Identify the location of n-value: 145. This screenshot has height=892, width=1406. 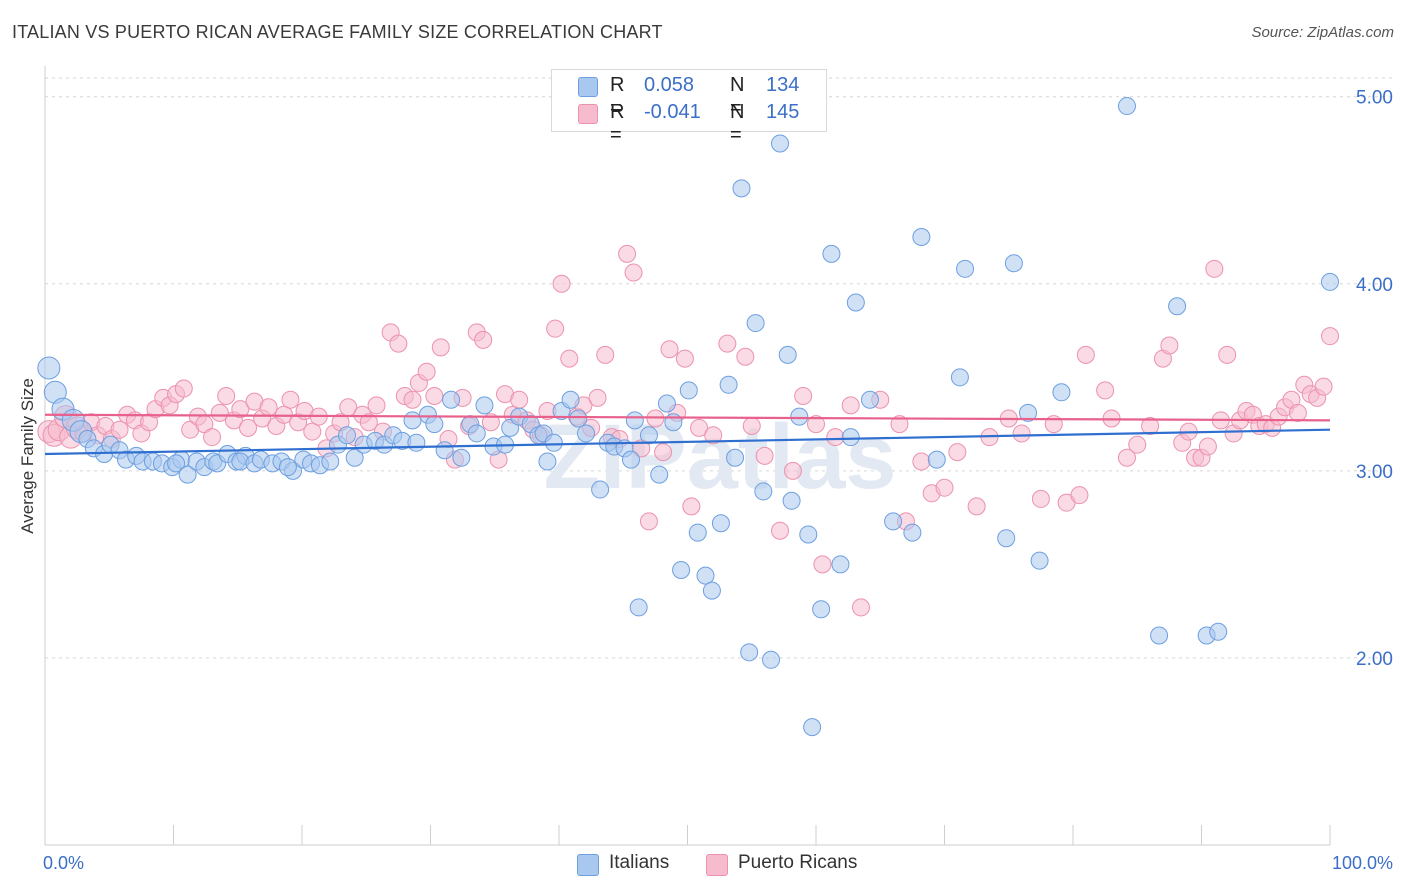
(783, 112).